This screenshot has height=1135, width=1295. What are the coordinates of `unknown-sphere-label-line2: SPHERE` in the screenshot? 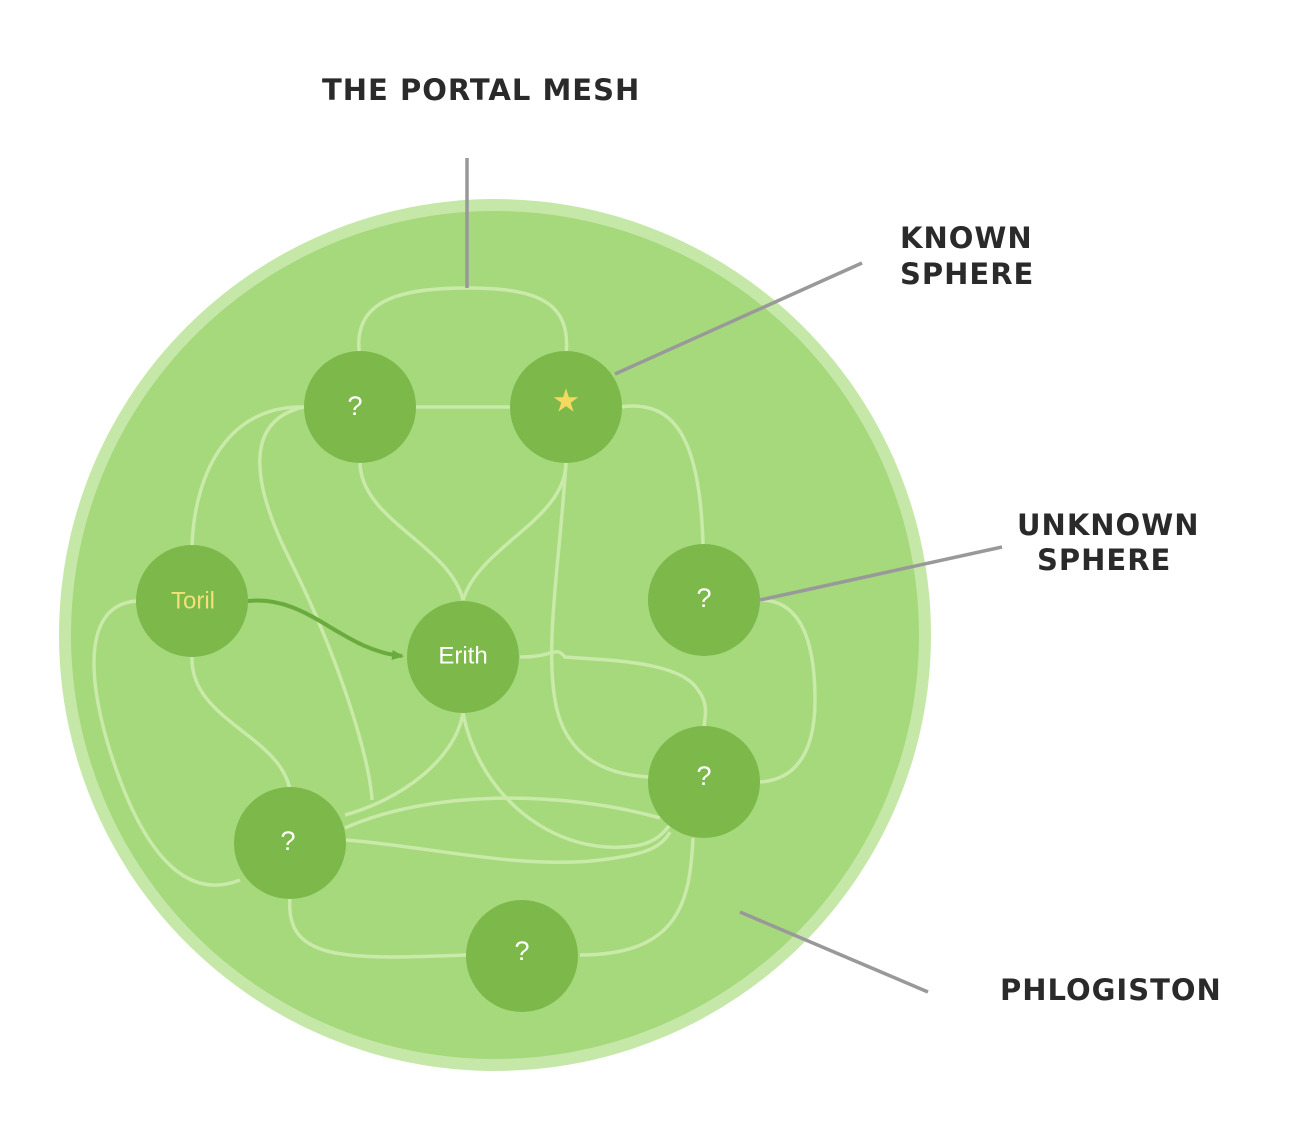 It's located at (1104, 560).